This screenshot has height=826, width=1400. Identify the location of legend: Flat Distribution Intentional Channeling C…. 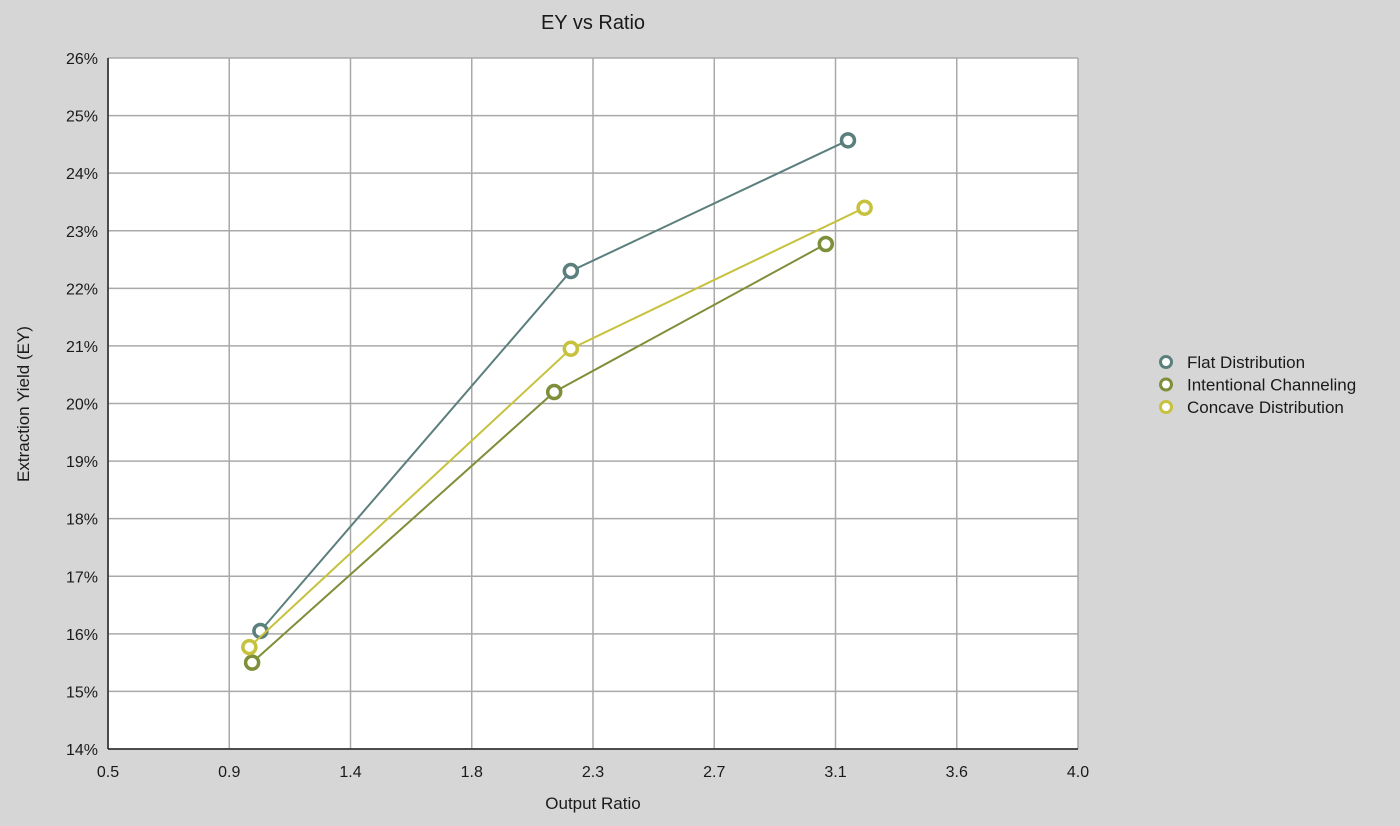
(1258, 385).